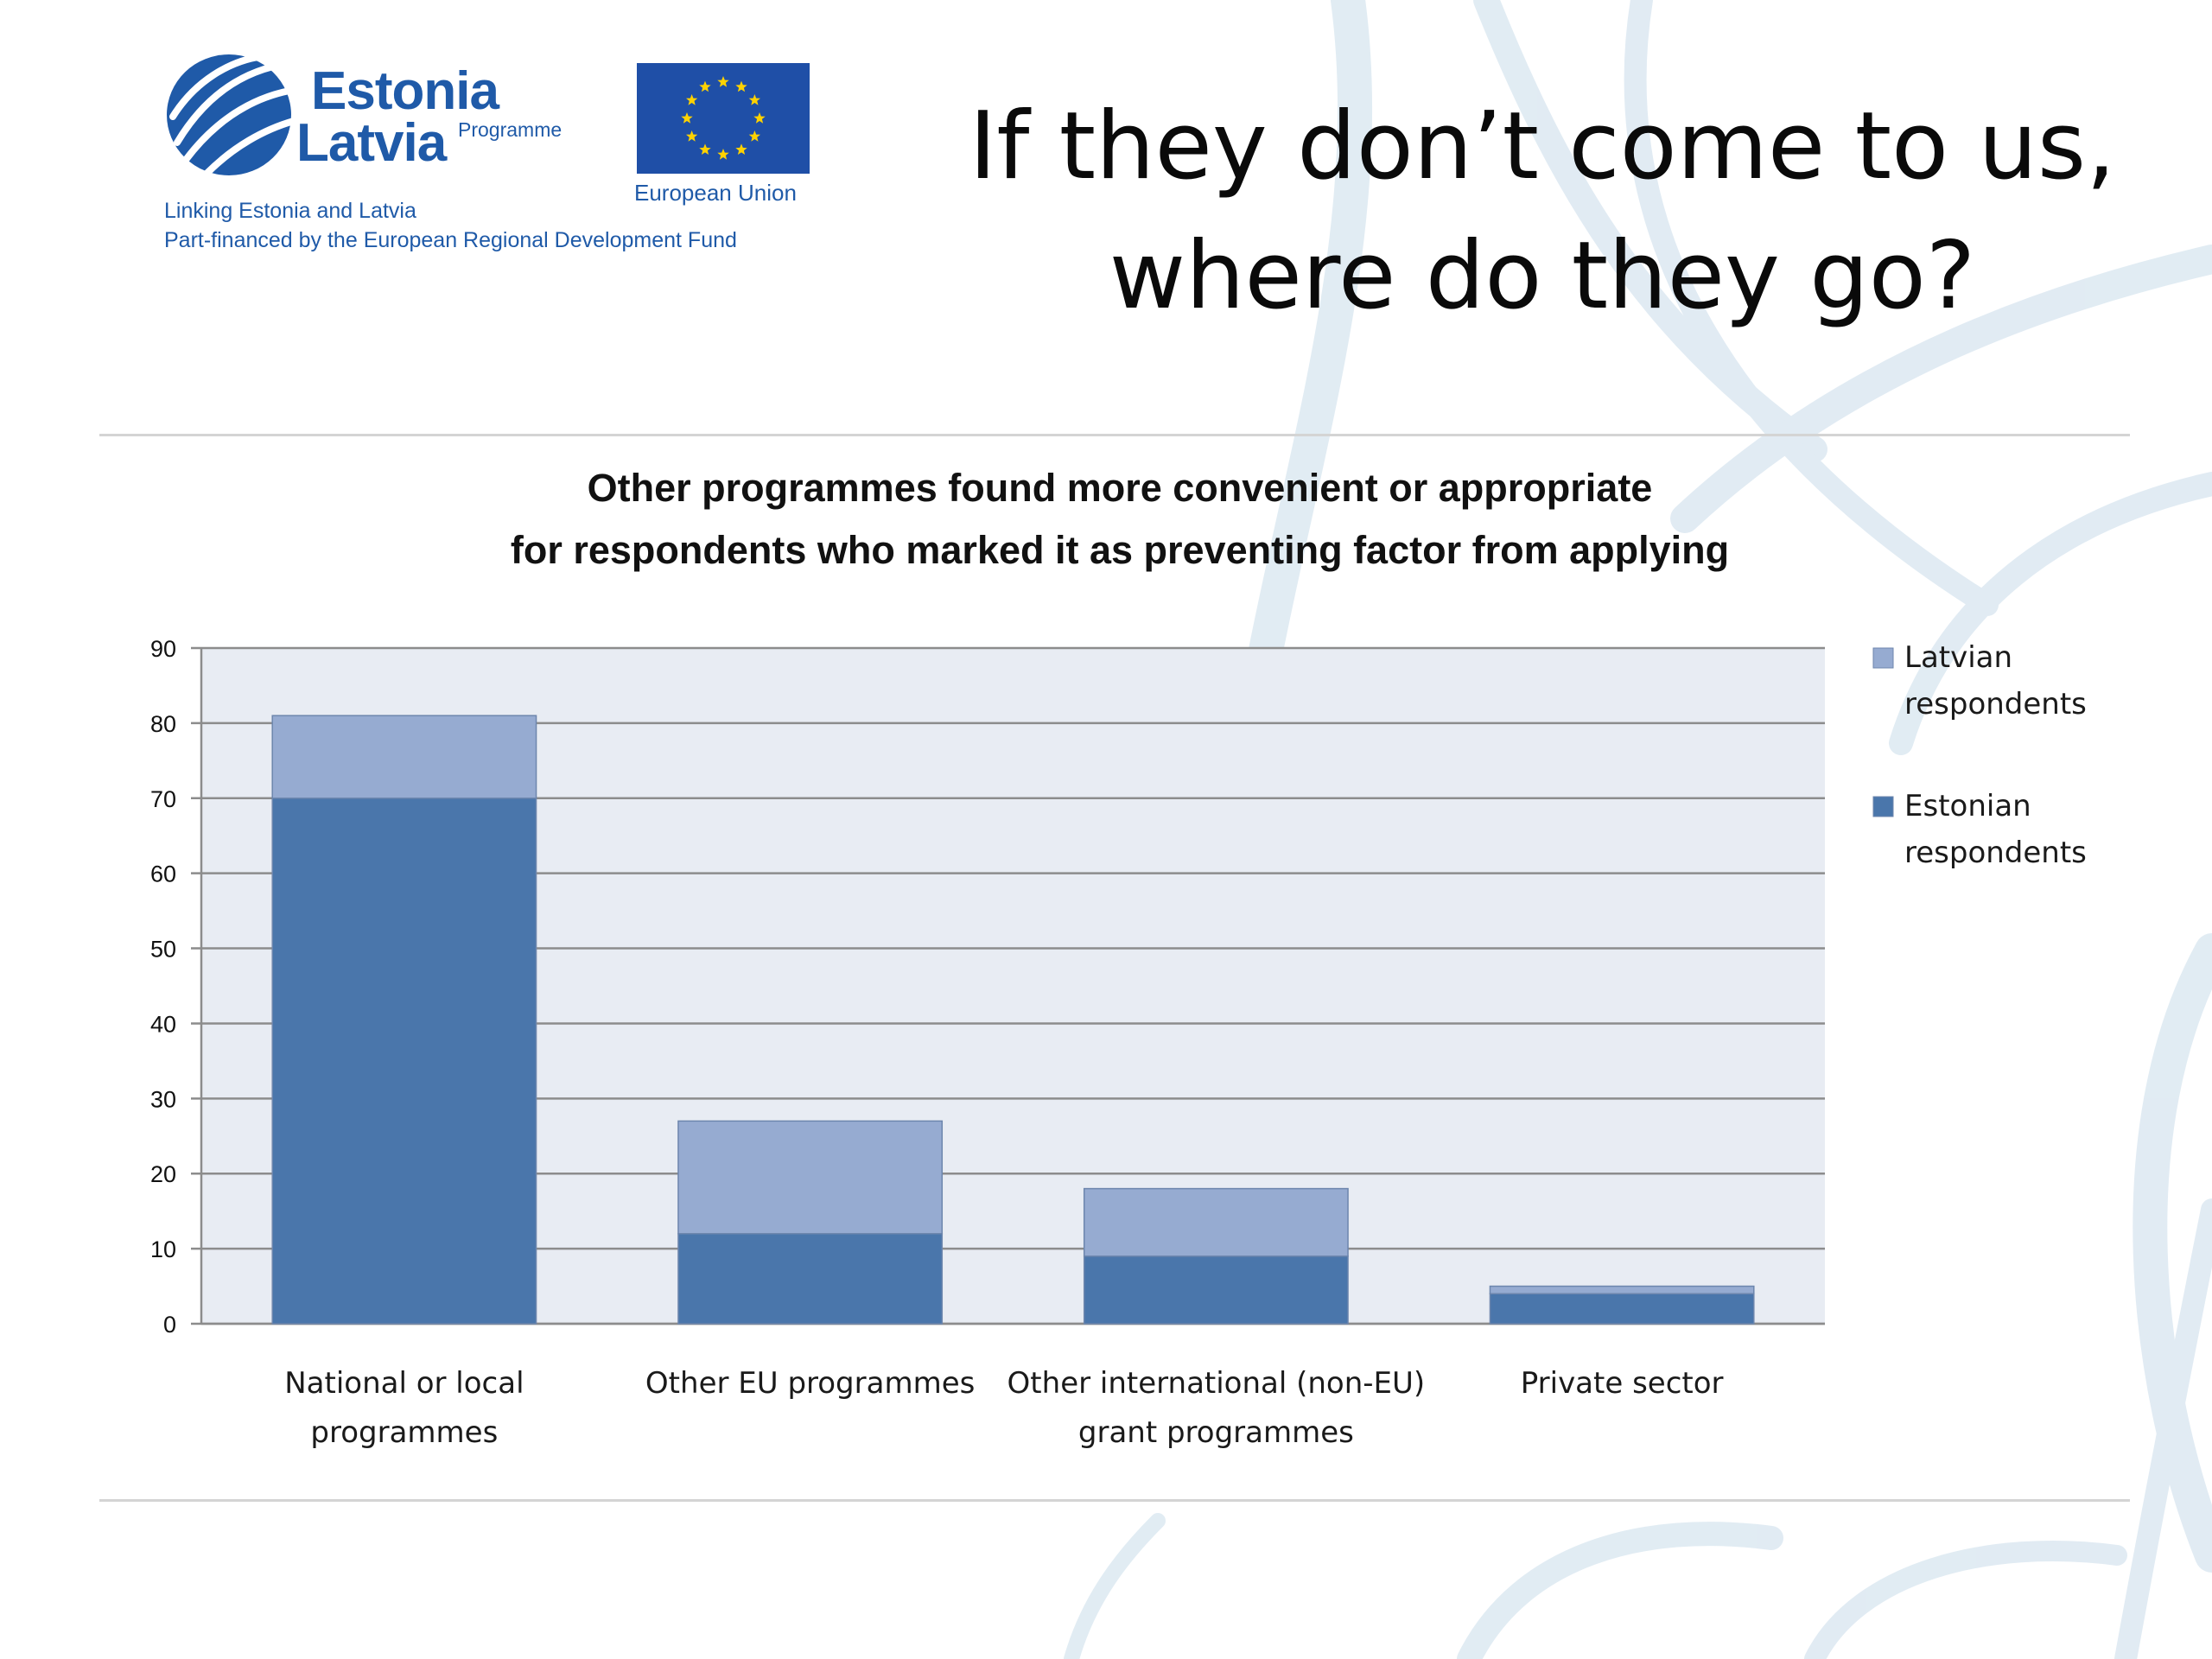  Describe the element at coordinates (1542, 276) in the screenshot. I see `slide-title-line-2: where do they go?` at that location.